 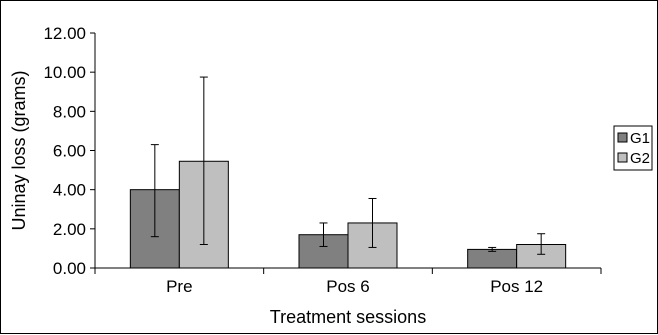 What do you see at coordinates (69, 111) in the screenshot?
I see `y-tick-label: 8.00` at bounding box center [69, 111].